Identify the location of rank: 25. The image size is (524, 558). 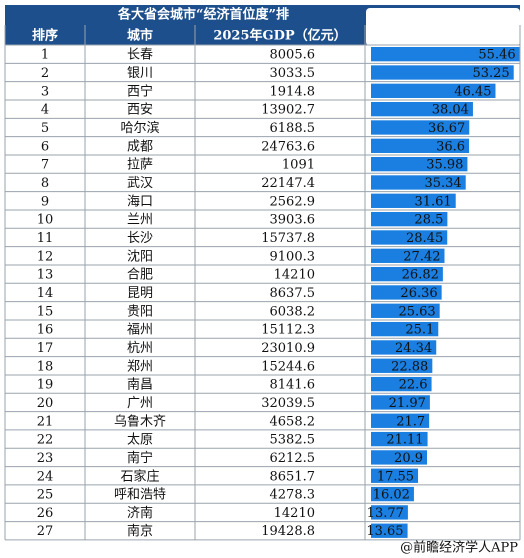
(45, 495).